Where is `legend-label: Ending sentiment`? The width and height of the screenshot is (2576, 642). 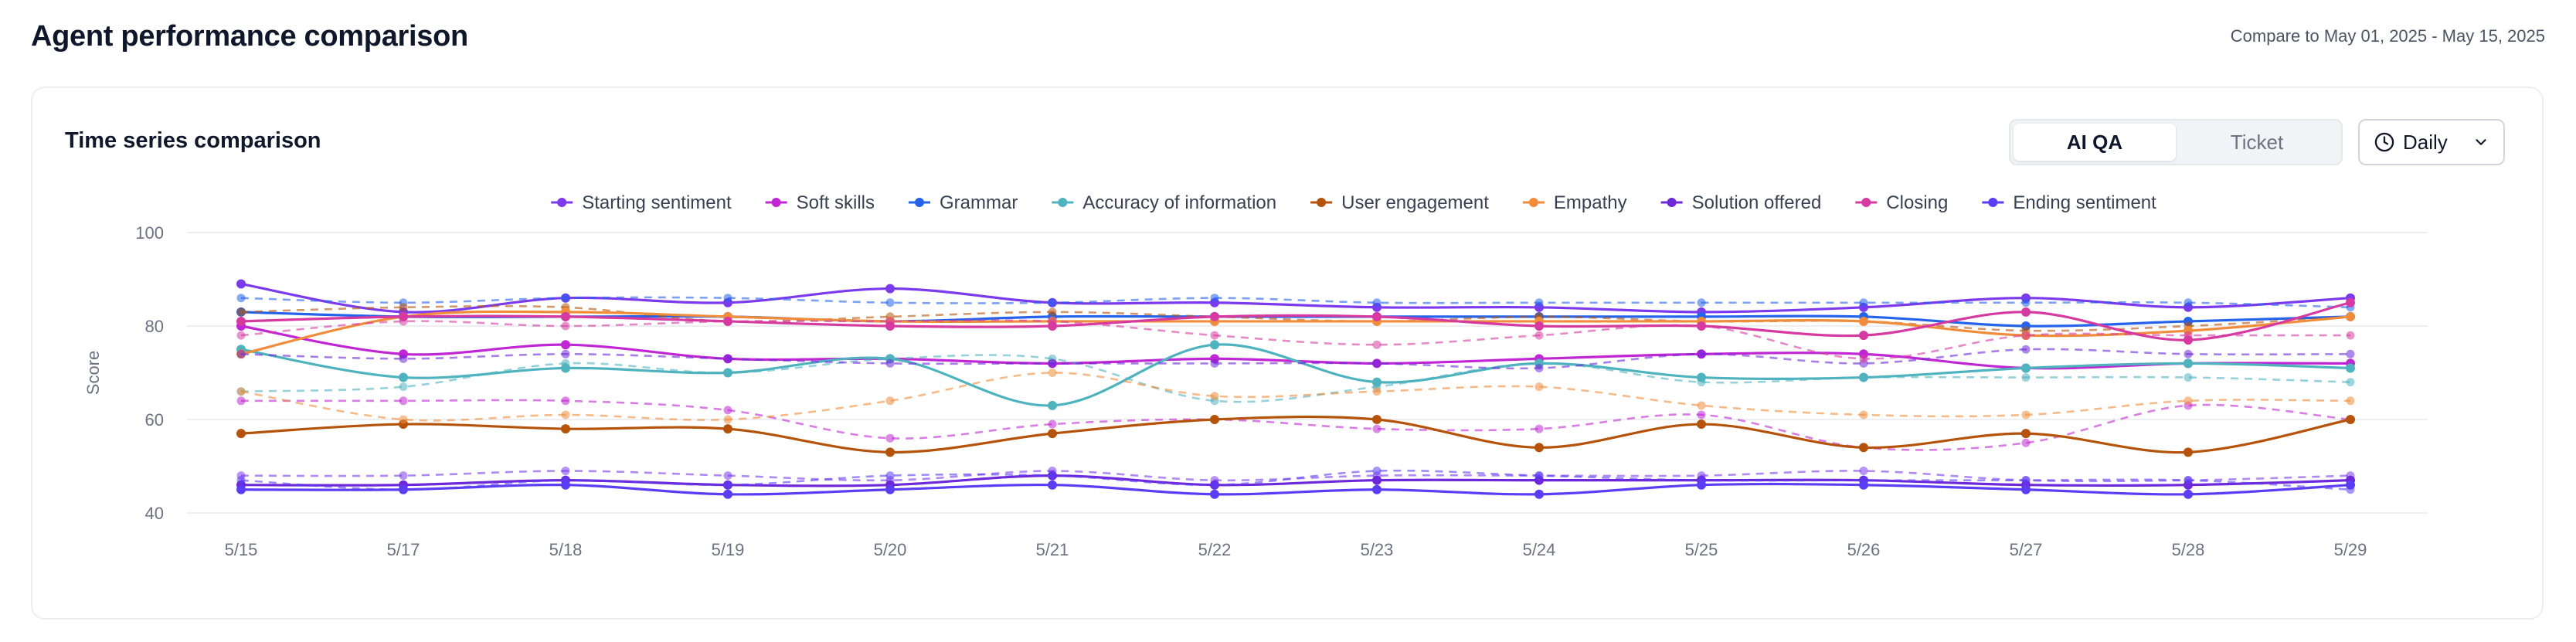 legend-label: Ending sentiment is located at coordinates (2084, 202).